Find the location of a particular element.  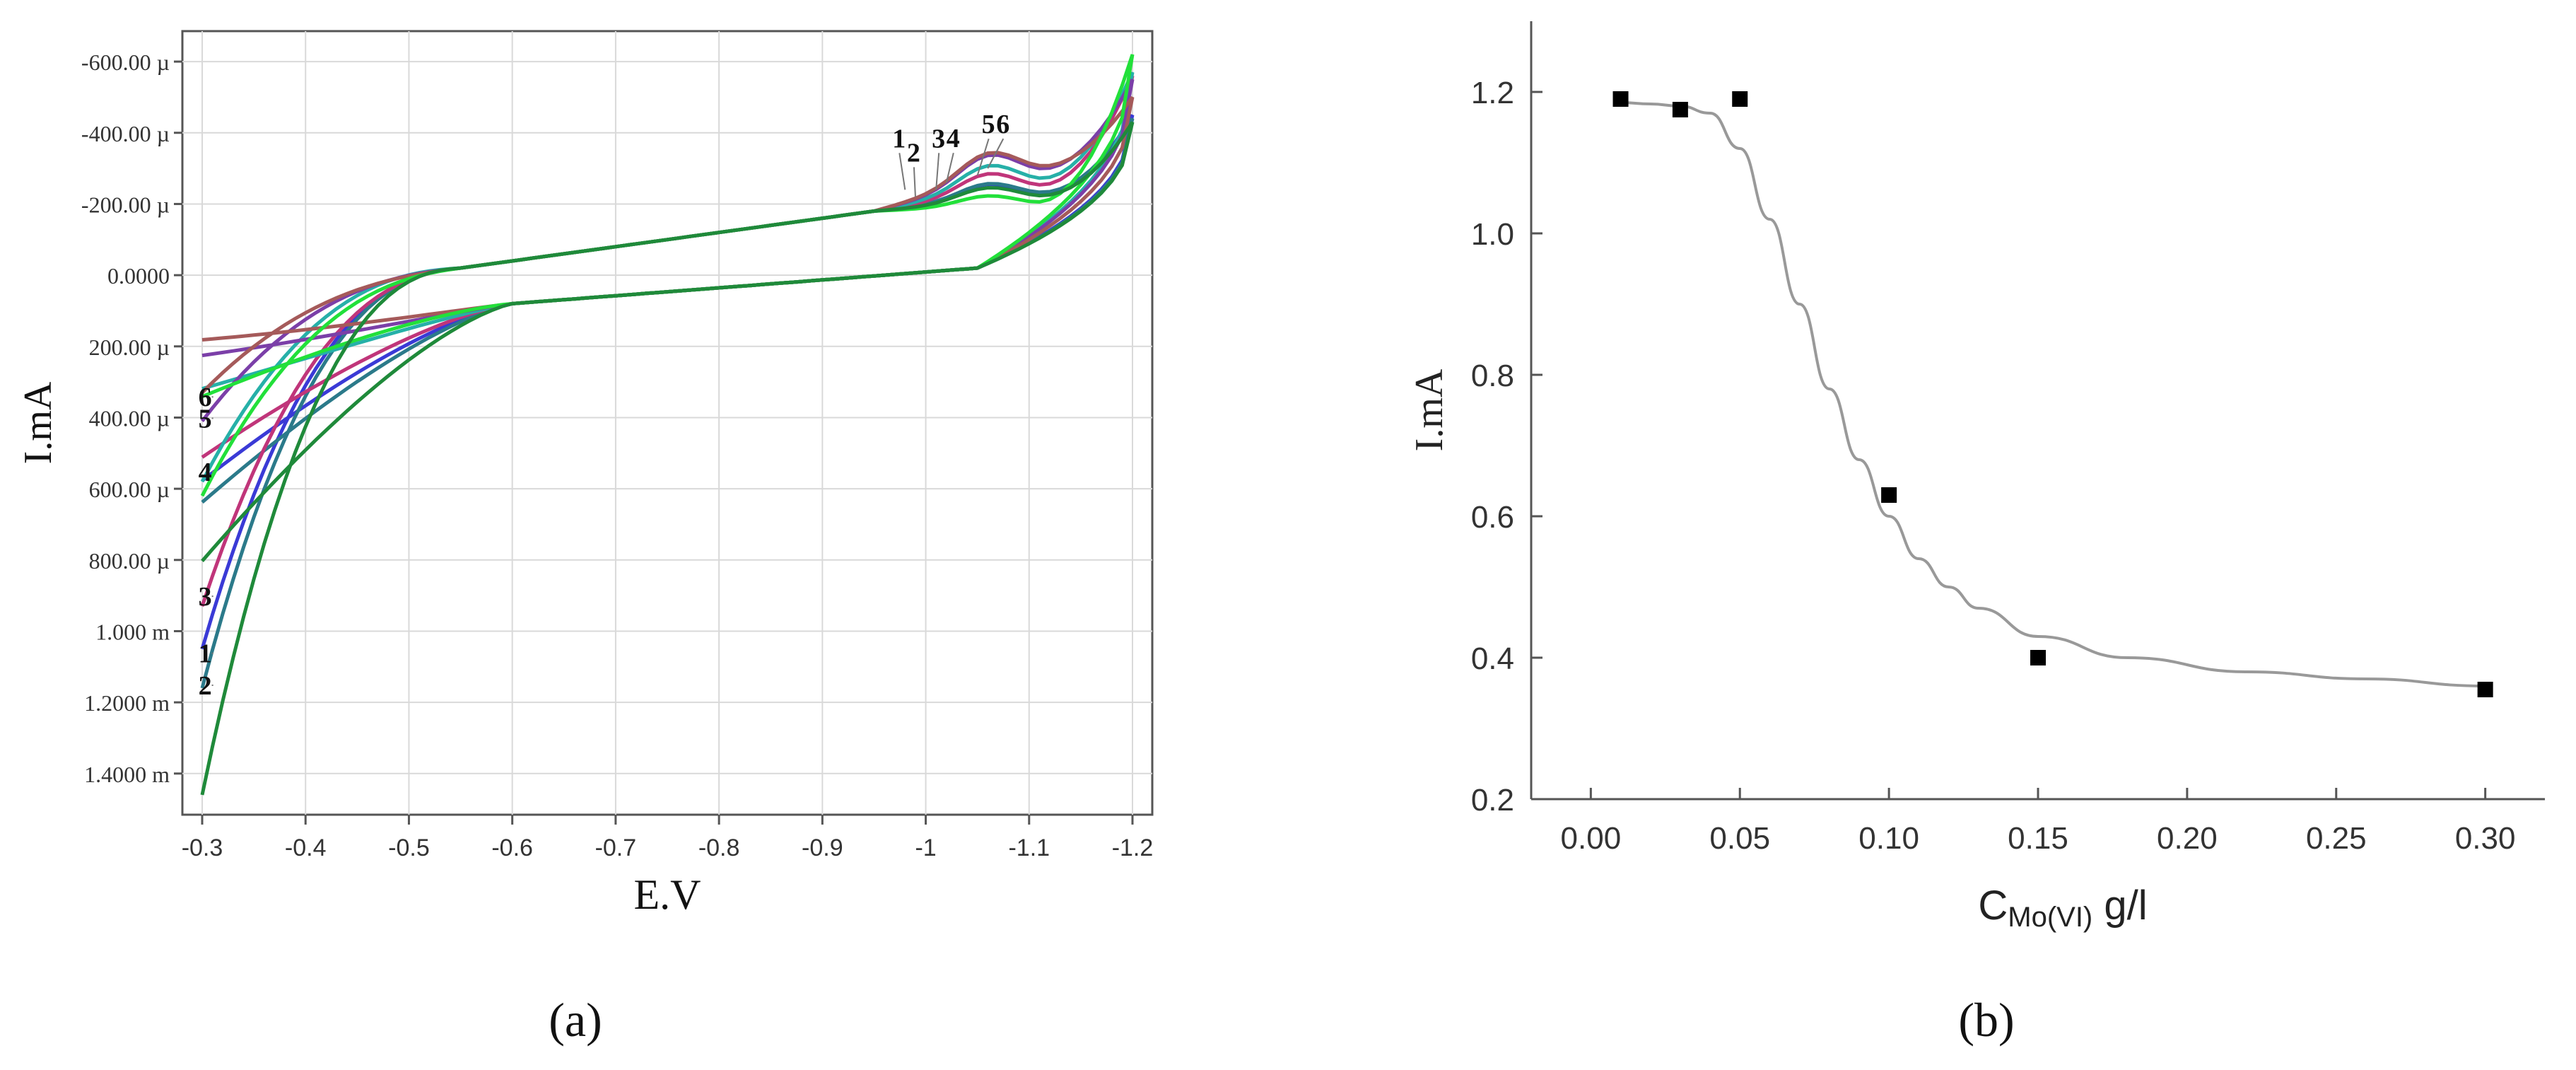

panel-b-y-axis-label: I.mA is located at coordinates (1429, 410).